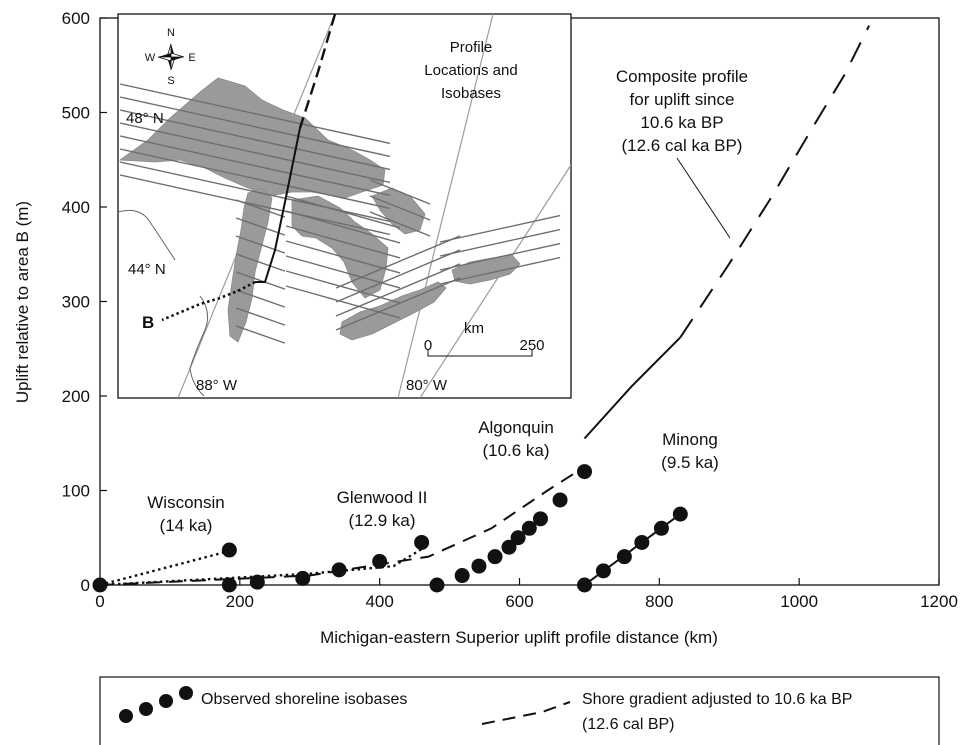 The width and height of the screenshot is (969, 745). What do you see at coordinates (471, 47) in the screenshot?
I see `inset-title-line-1: Profile` at bounding box center [471, 47].